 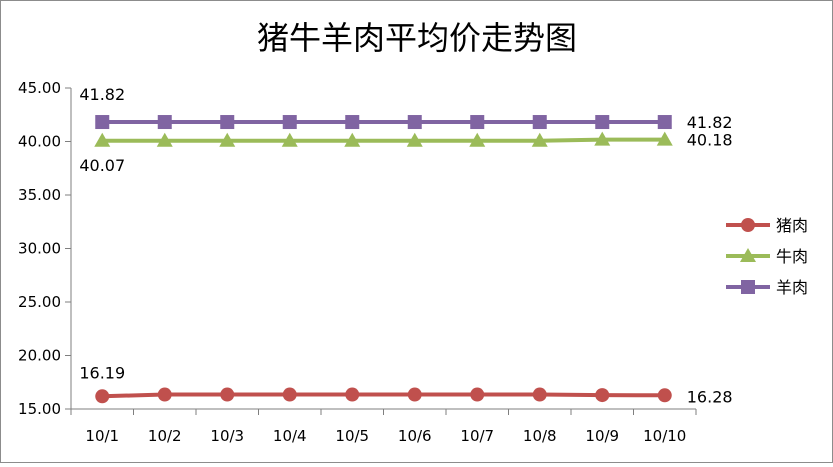 I want to click on legend-label: 猪肉, so click(x=792, y=225).